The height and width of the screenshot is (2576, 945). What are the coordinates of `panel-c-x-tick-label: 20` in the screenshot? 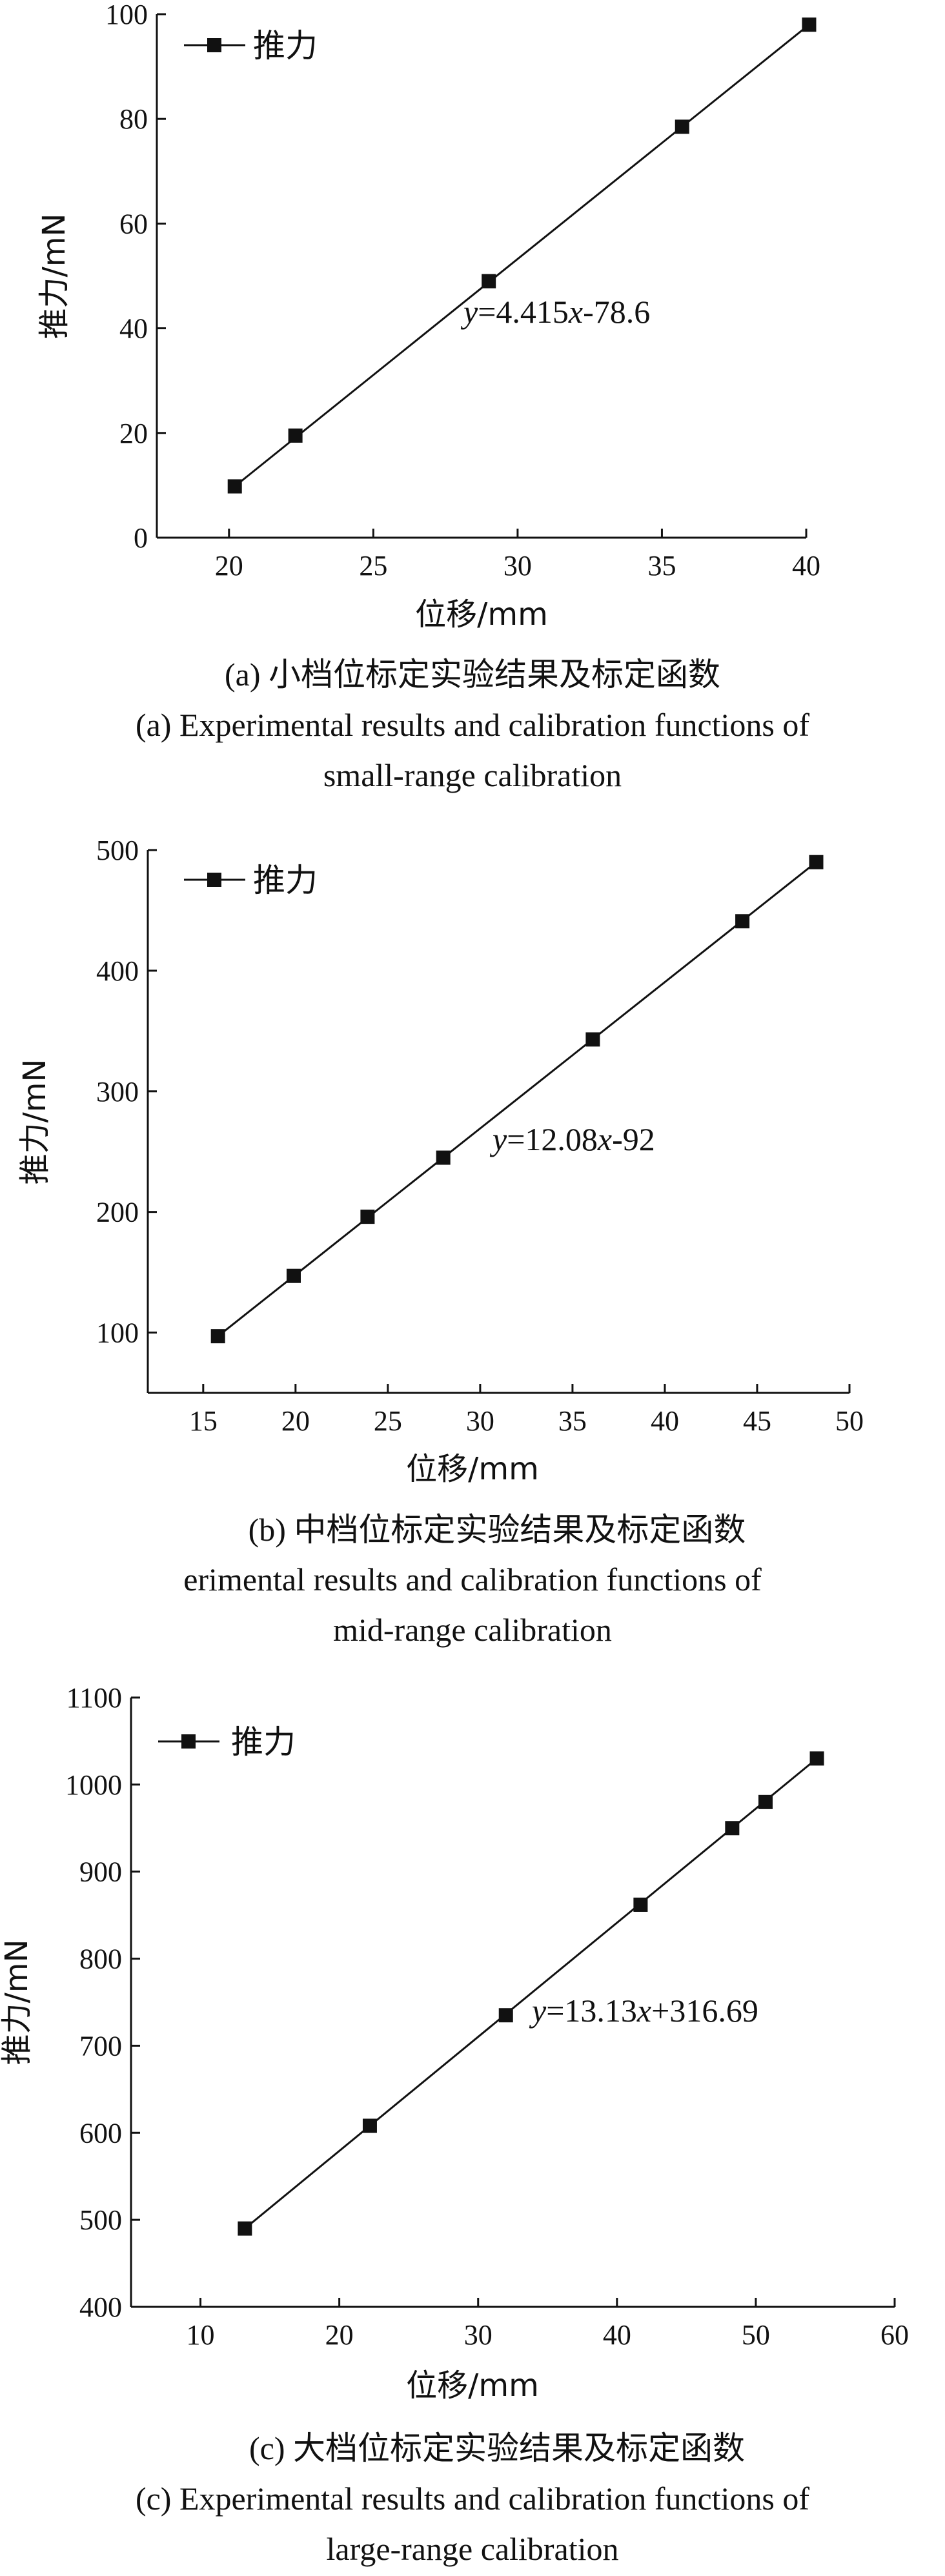 It's located at (339, 2335).